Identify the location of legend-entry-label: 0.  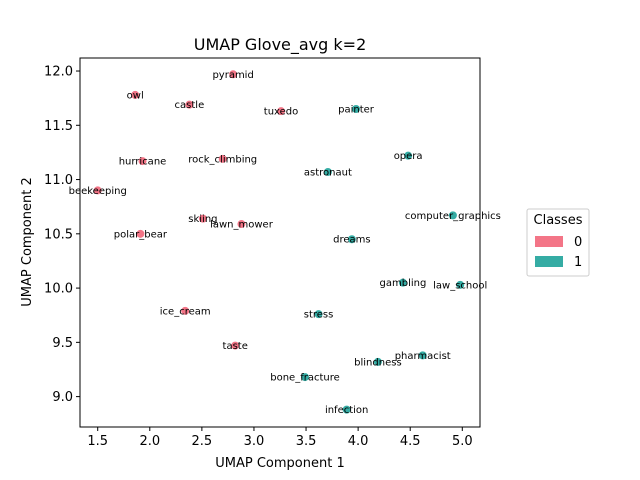
(578, 242).